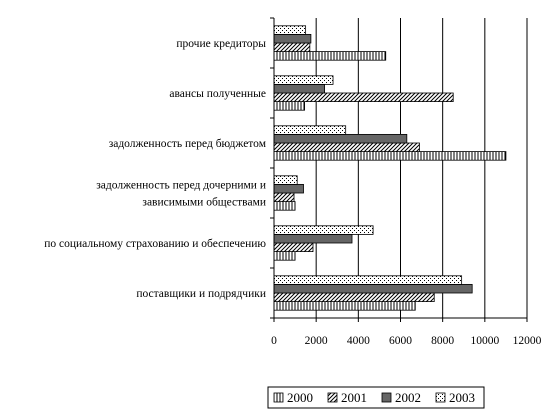  I want to click on x-tick-label: 4000, so click(358, 341).